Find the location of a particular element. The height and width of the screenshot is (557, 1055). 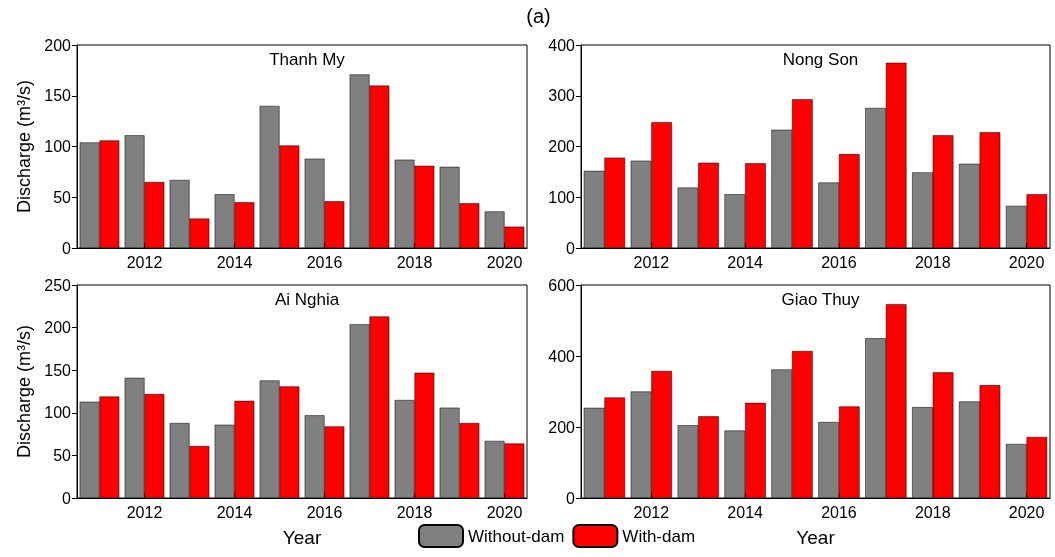

y-tick-label: 600 is located at coordinates (562, 285).